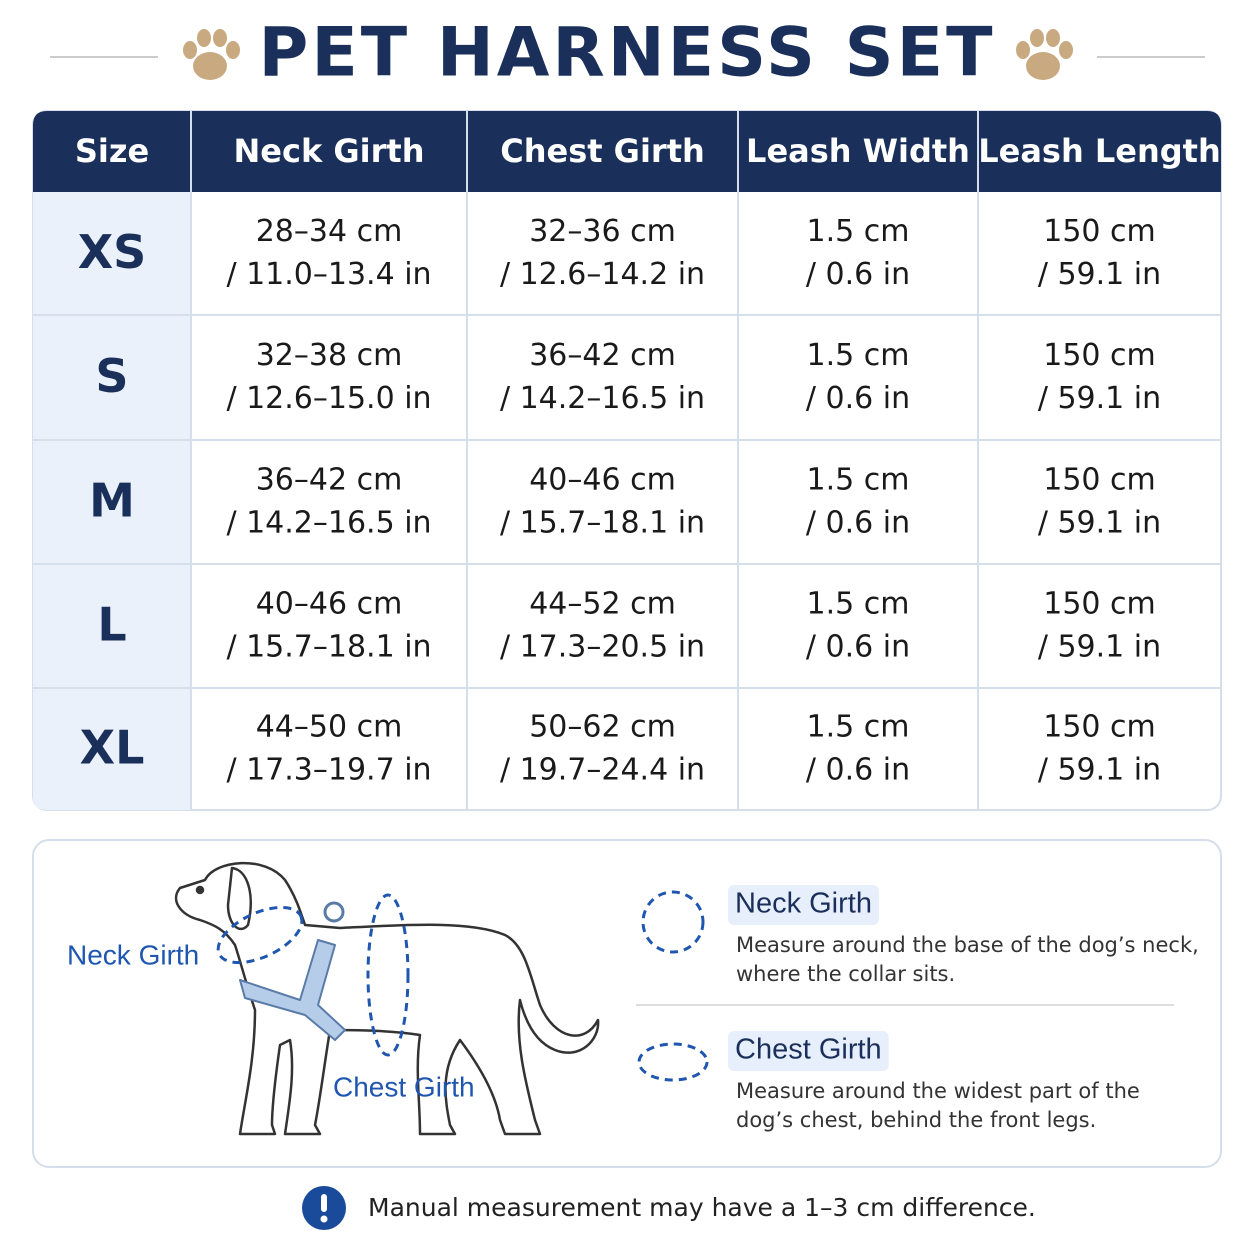 Image resolution: width=1254 pixels, height=1254 pixels. What do you see at coordinates (602, 770) in the screenshot?
I see `cell-text: / 19.7–24.4 in` at bounding box center [602, 770].